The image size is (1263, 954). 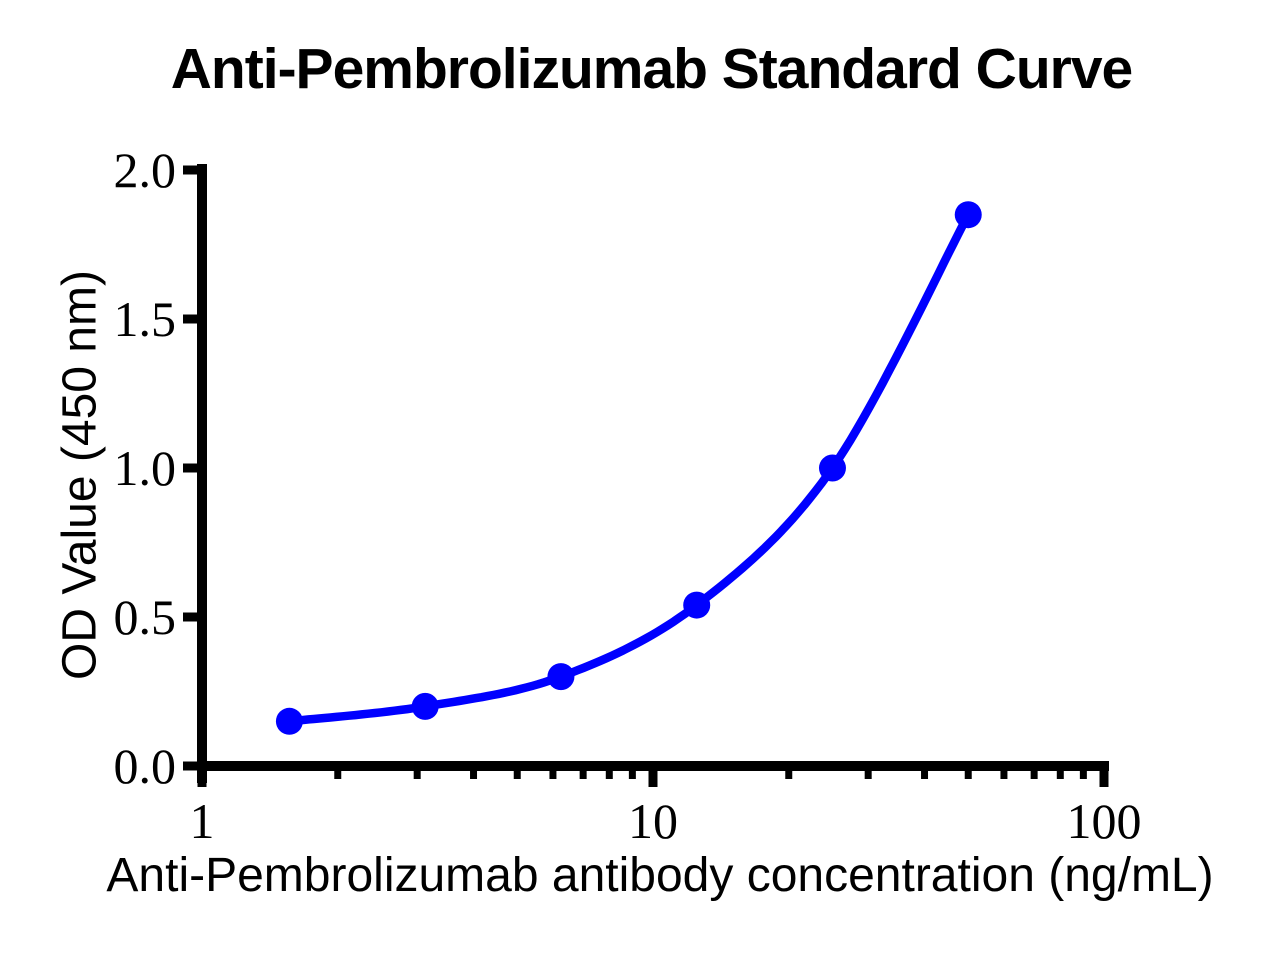 What do you see at coordinates (145, 170) in the screenshot?
I see `y-tick-label: 2.0` at bounding box center [145, 170].